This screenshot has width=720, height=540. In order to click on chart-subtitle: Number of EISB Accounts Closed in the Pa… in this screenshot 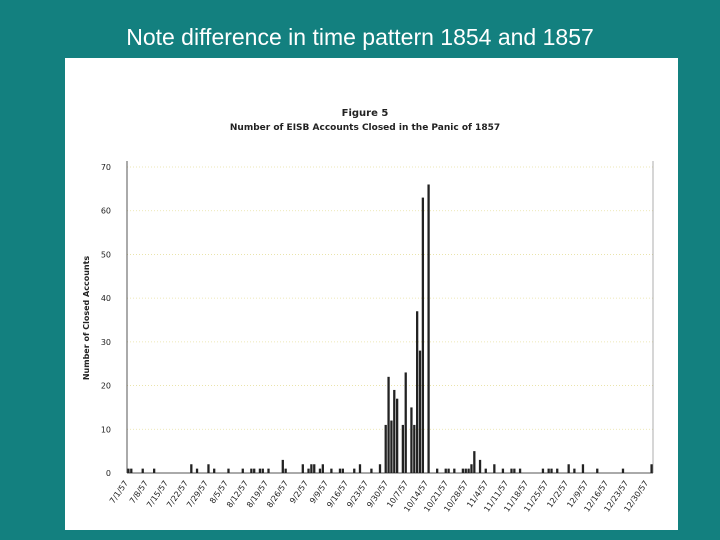, I will do `click(365, 128)`.